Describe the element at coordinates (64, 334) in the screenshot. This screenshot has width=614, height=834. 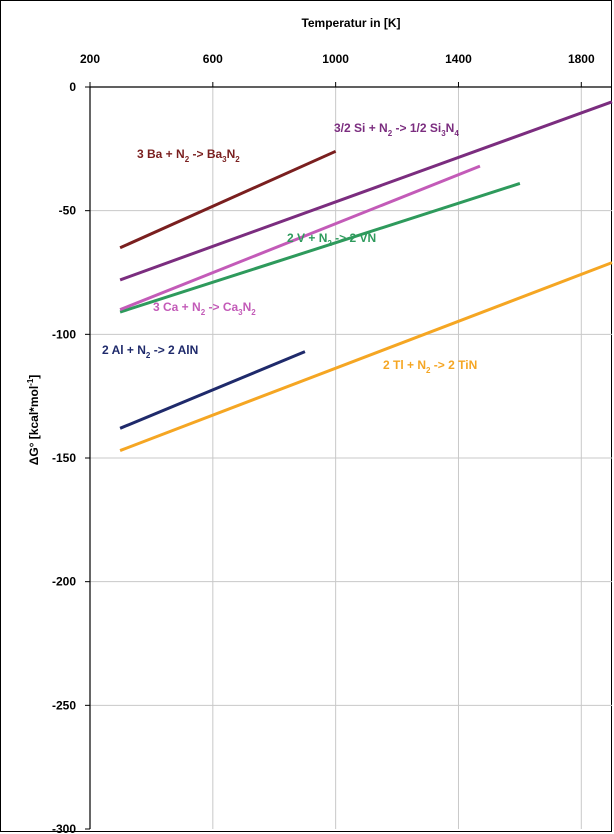
I see `y-tick-label: -100` at that location.